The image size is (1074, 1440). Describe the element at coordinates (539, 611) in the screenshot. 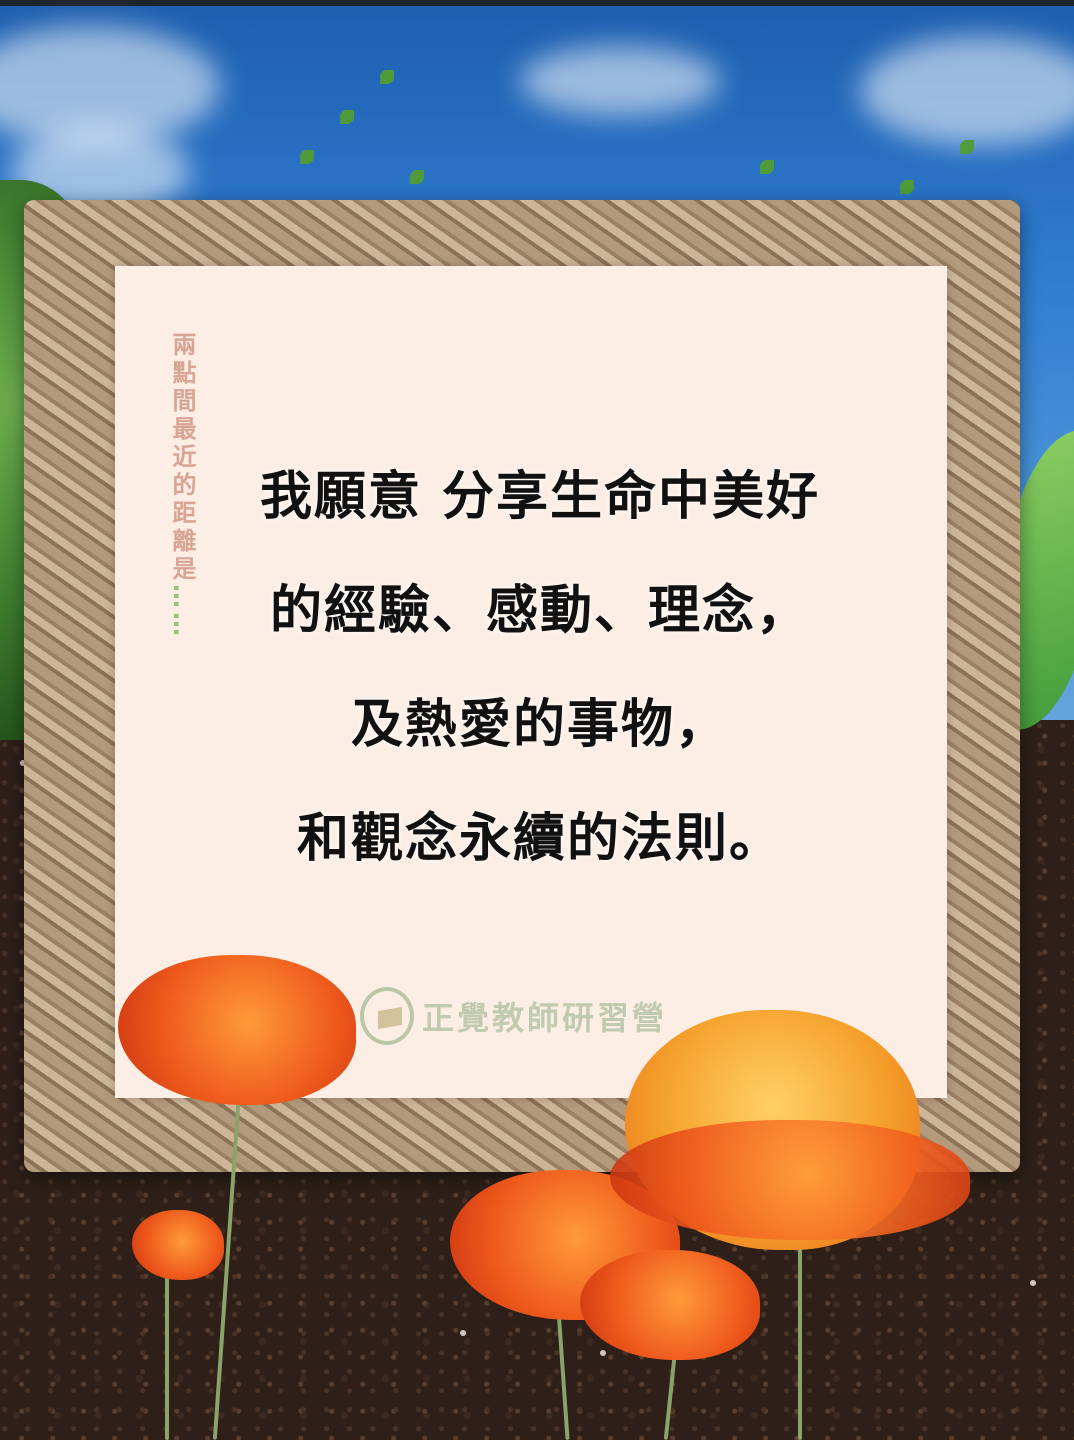

I see `quote-line-2: 的經驗、感動、理念，` at that location.